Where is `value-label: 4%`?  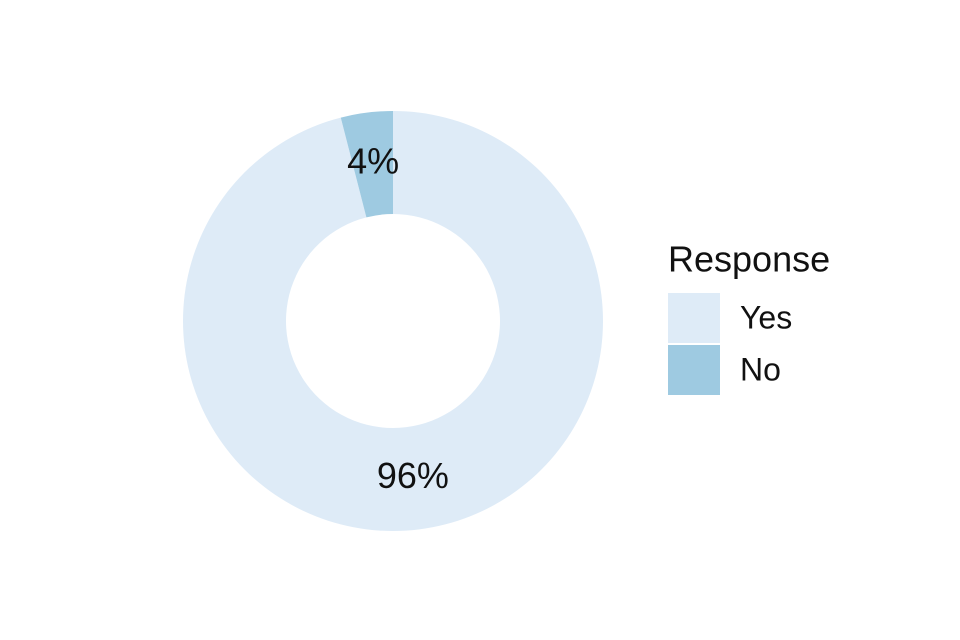
value-label: 4% is located at coordinates (373, 160).